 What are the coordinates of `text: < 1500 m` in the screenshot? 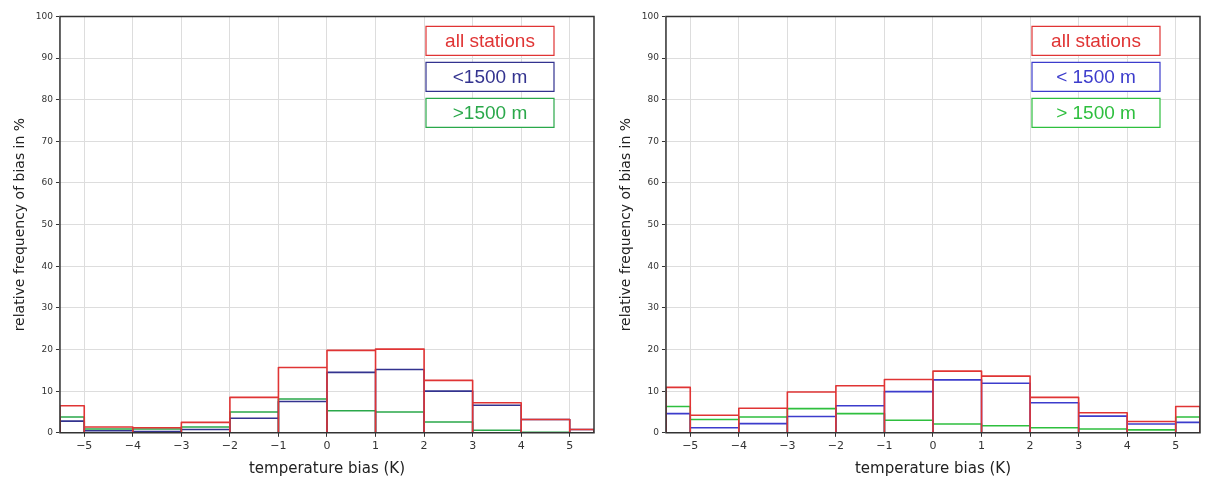 It's located at (1096, 77).